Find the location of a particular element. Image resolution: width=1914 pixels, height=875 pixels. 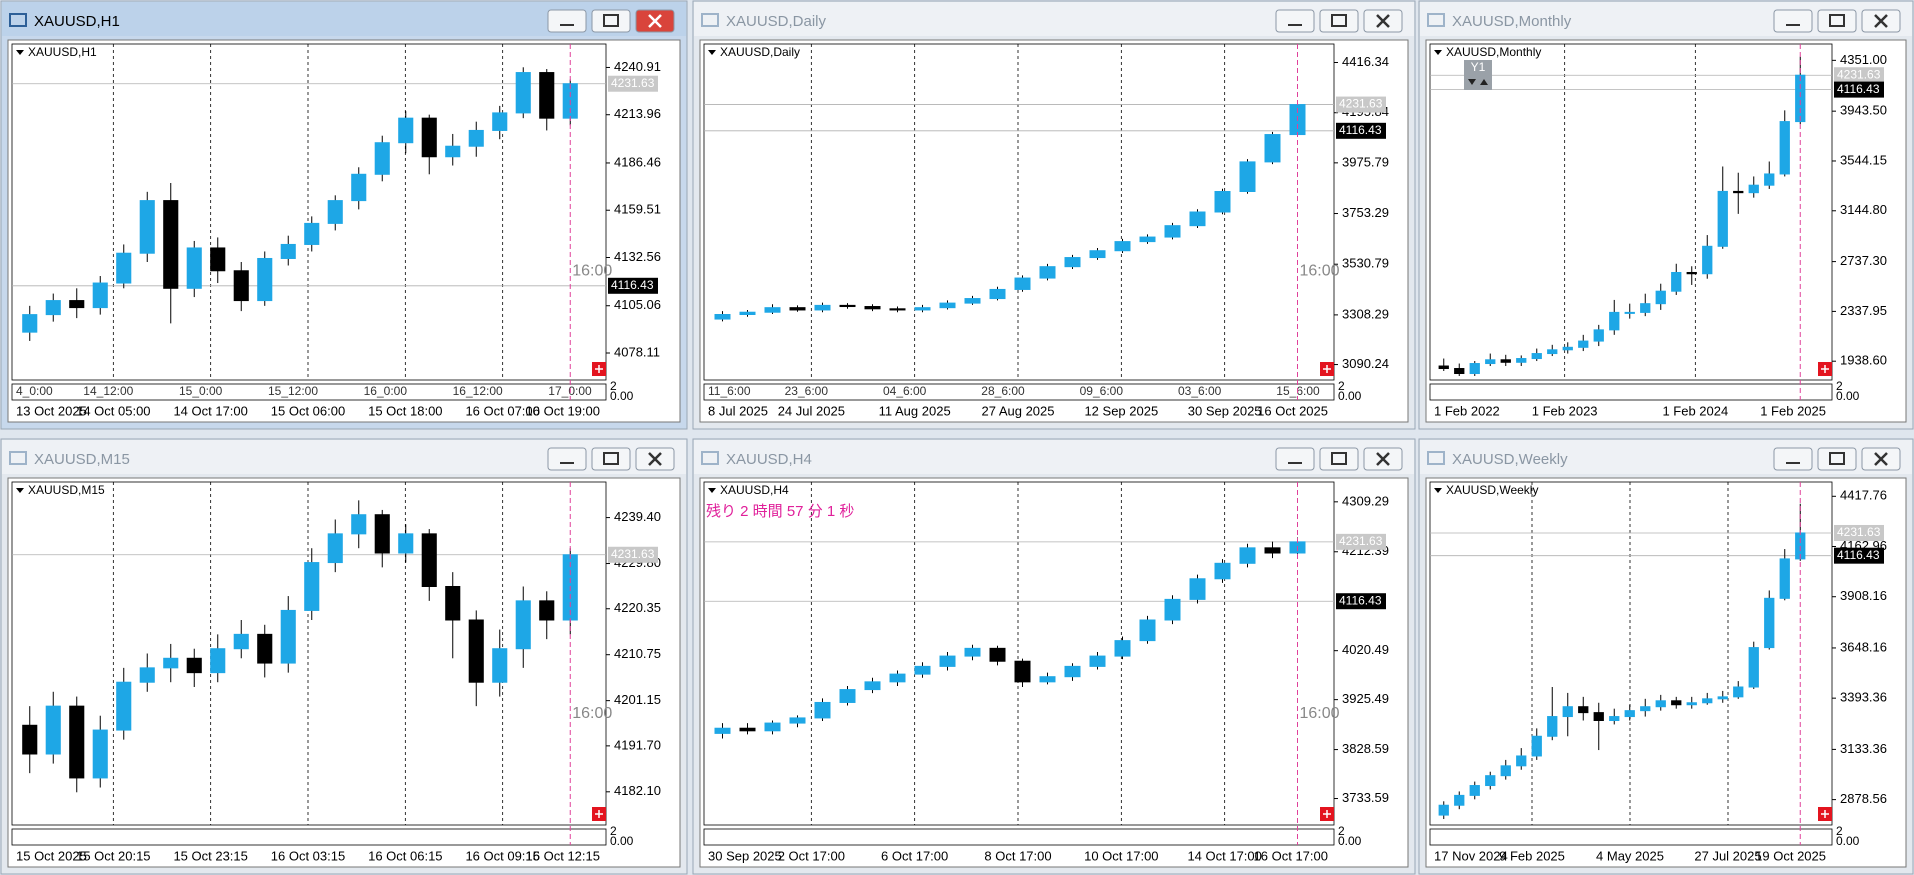

separator-label: 23_6:00 is located at coordinates (807, 391).